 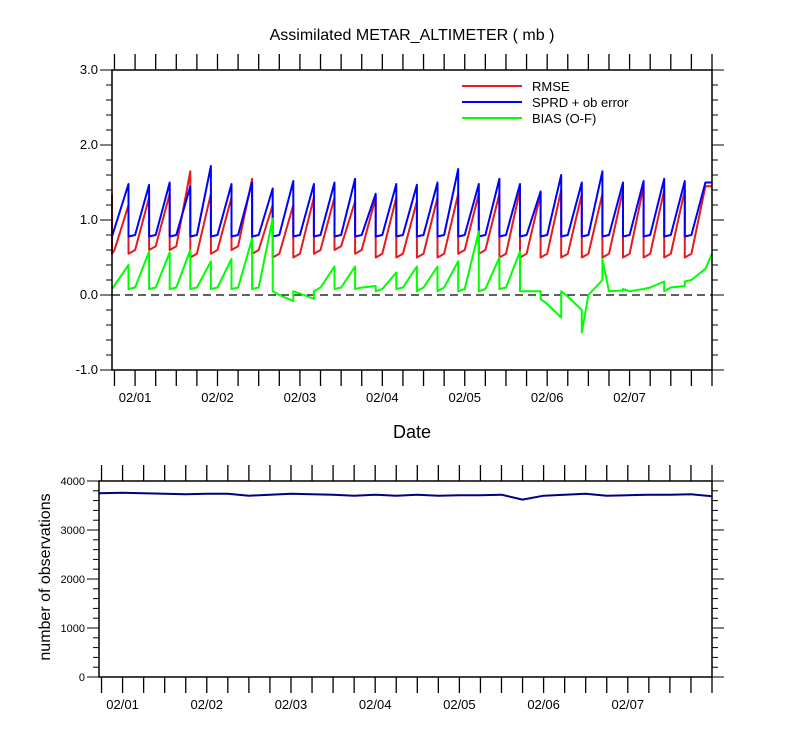 What do you see at coordinates (45, 576) in the screenshot?
I see `bottom-y-axis-label: number of observations` at bounding box center [45, 576].